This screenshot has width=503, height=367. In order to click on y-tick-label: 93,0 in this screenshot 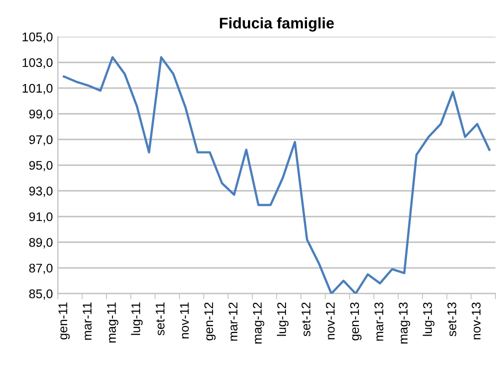, I will do `click(40, 191)`.